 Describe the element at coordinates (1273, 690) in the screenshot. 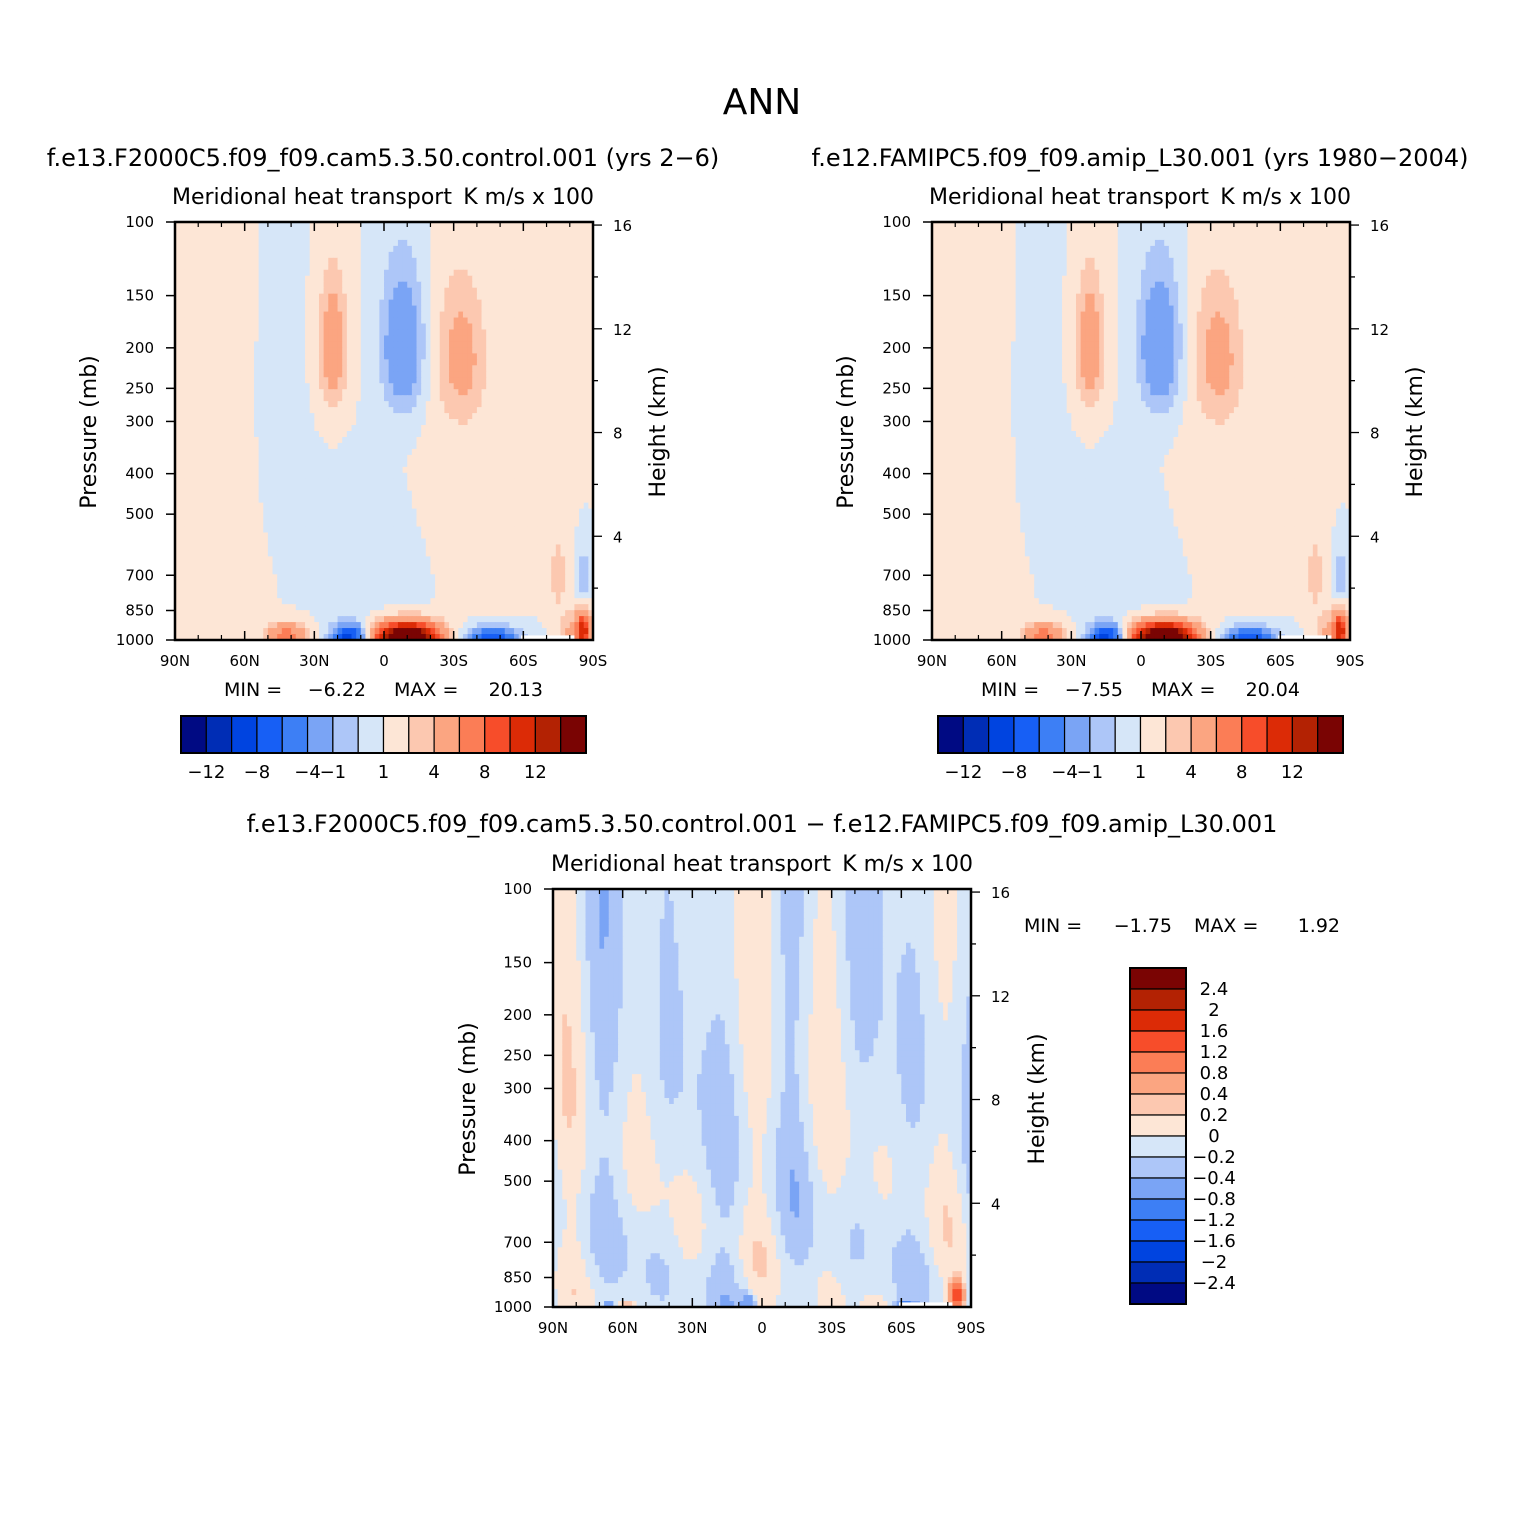

I see `panel-2-max-value: 20.04` at that location.